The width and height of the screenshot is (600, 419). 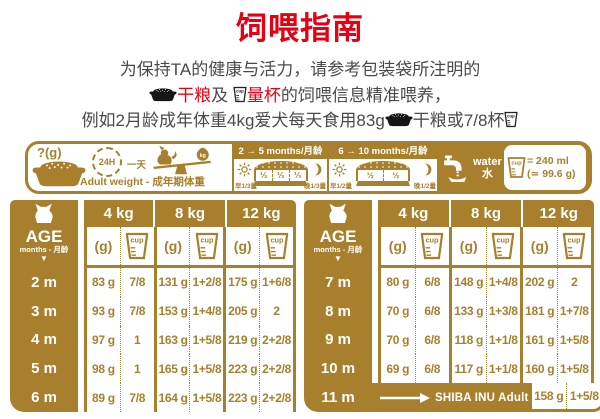 I want to click on intro-line-2: 干粮及 量杯的饲喂信息精准喂养，, so click(x=300, y=96).